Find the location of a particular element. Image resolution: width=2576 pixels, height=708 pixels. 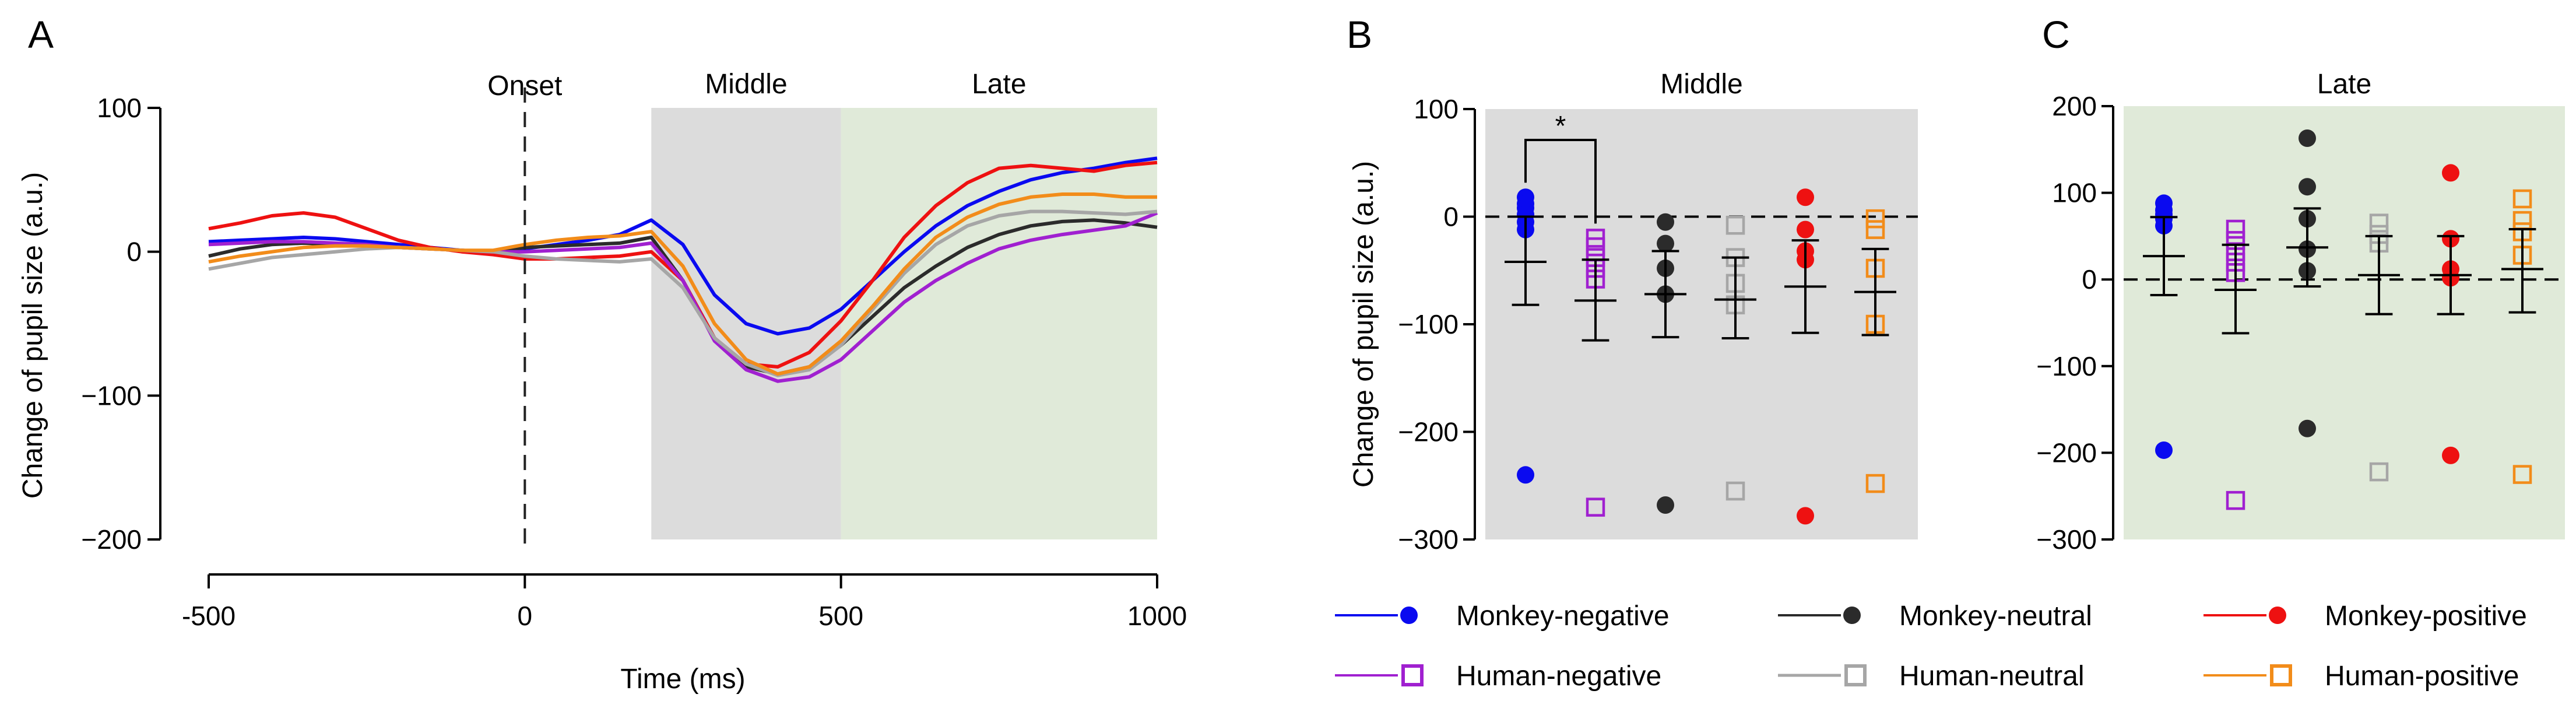

late-window-shade is located at coordinates (999, 323).